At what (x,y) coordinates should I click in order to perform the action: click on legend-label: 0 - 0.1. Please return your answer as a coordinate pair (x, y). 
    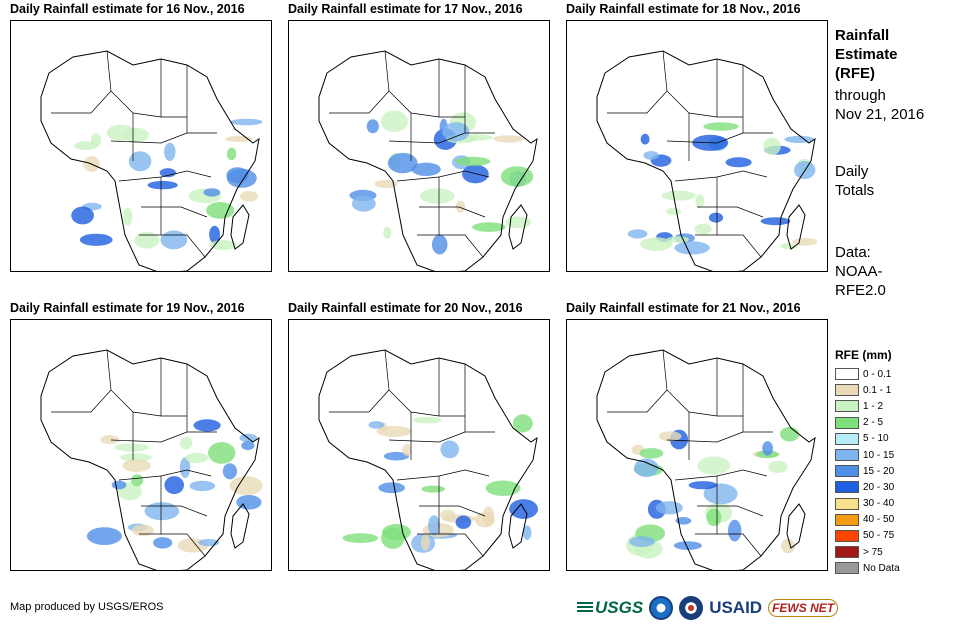
    Looking at the image, I should click on (877, 374).